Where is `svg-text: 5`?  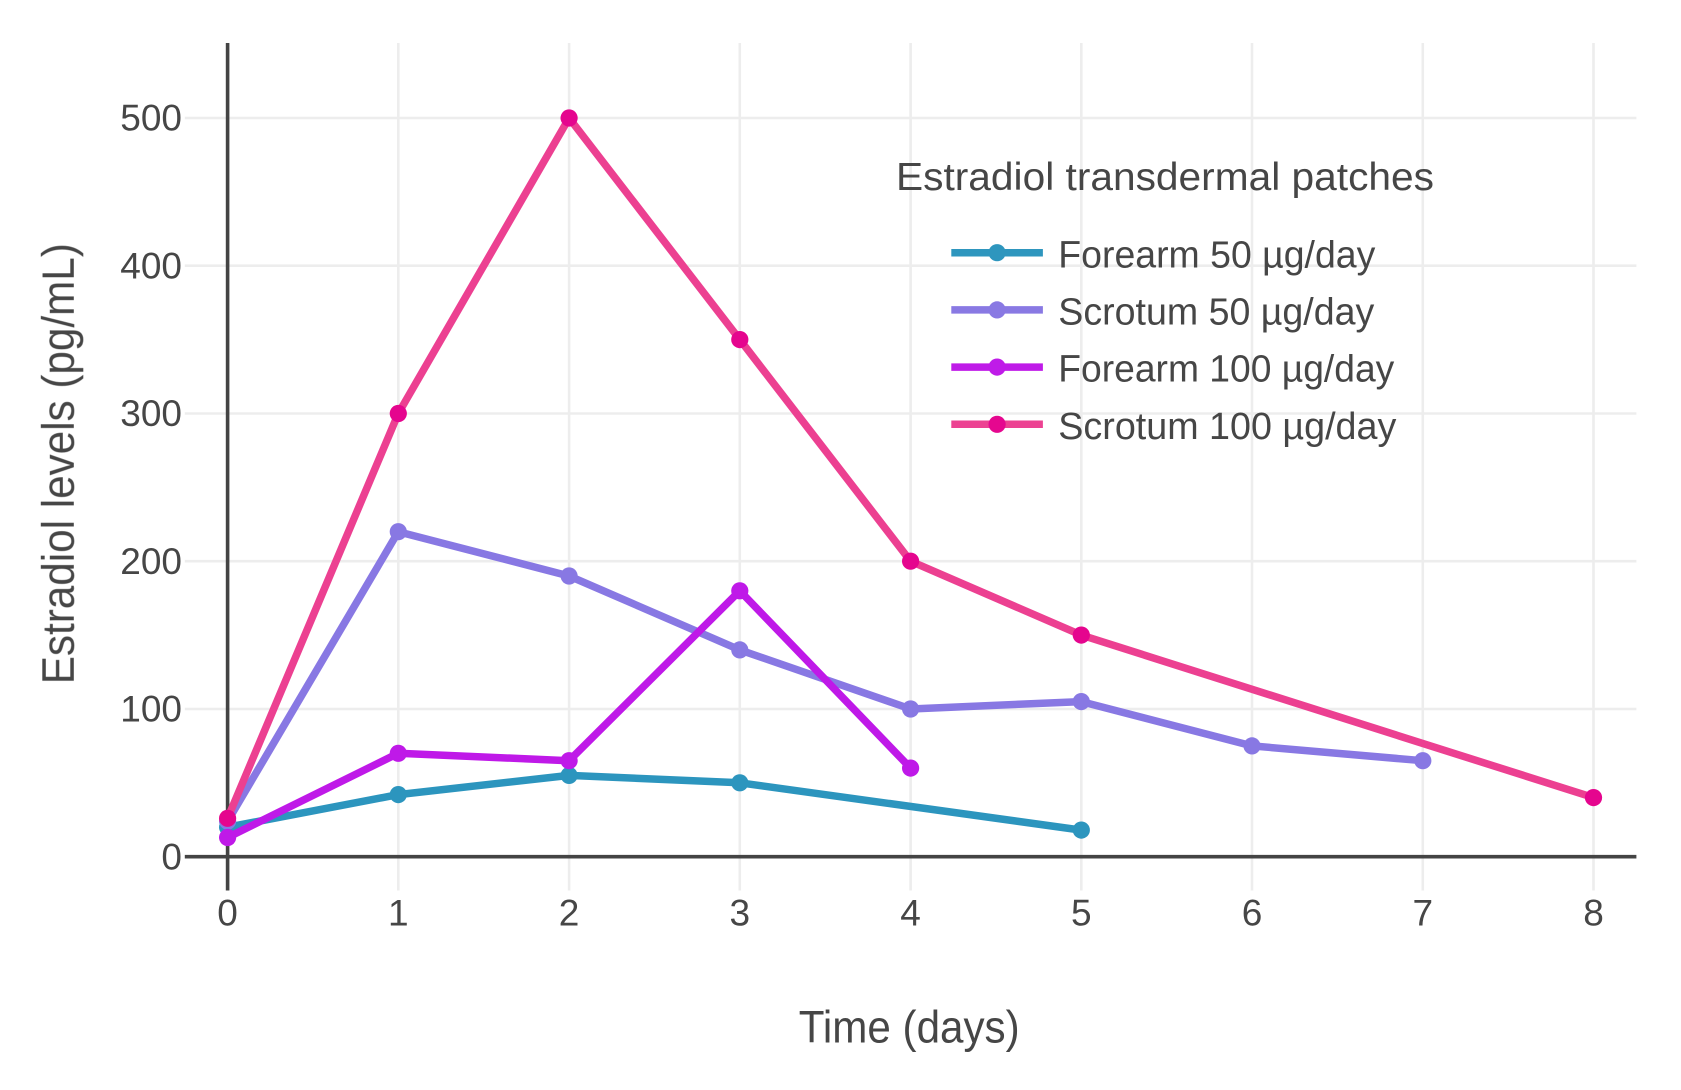 svg-text: 5 is located at coordinates (1081, 913).